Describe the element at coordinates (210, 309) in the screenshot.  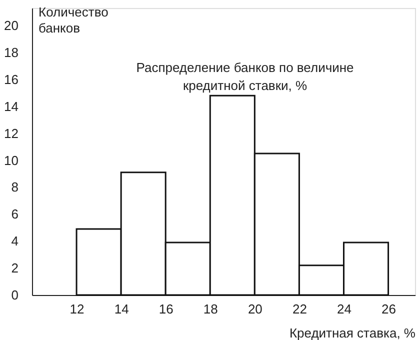
I see `x-tick-label: 18` at that location.